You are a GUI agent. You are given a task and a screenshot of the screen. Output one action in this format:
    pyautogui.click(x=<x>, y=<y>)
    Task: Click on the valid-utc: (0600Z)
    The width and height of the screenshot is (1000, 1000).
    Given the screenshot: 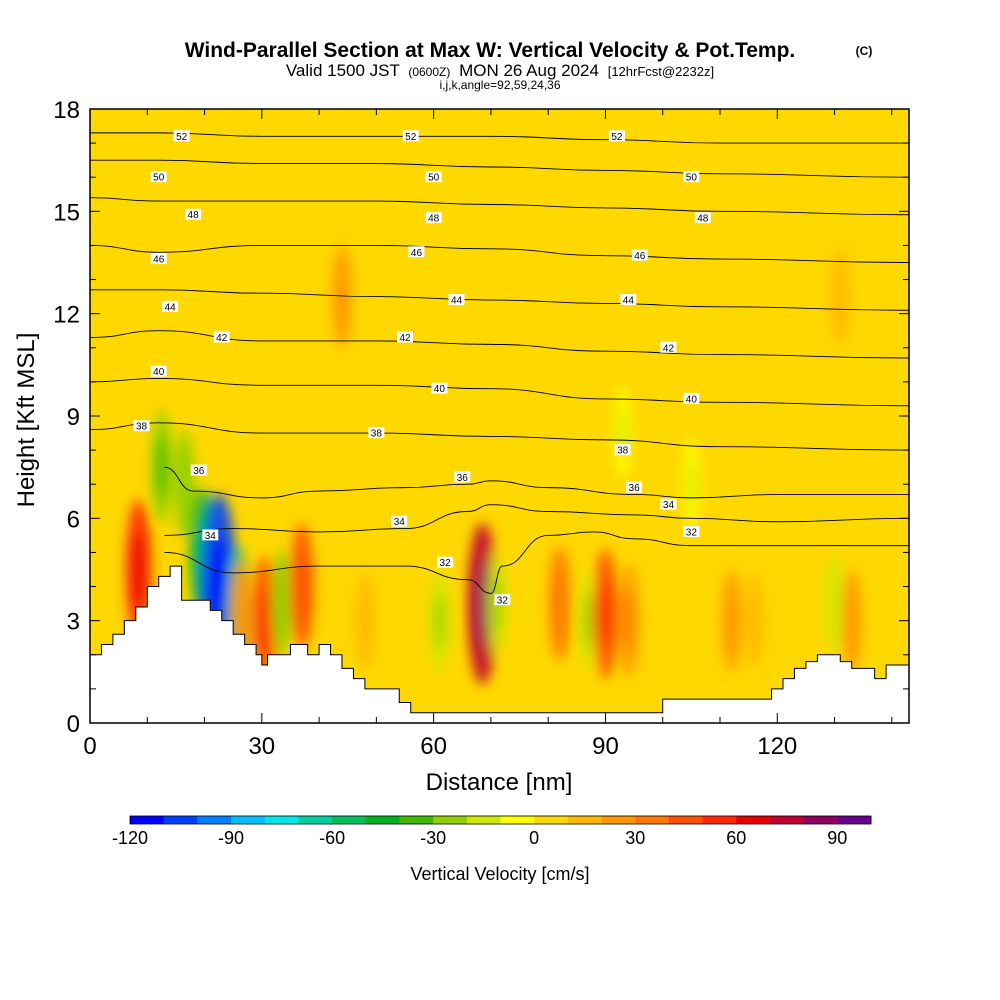 What is the action you would take?
    pyautogui.click(x=429, y=72)
    